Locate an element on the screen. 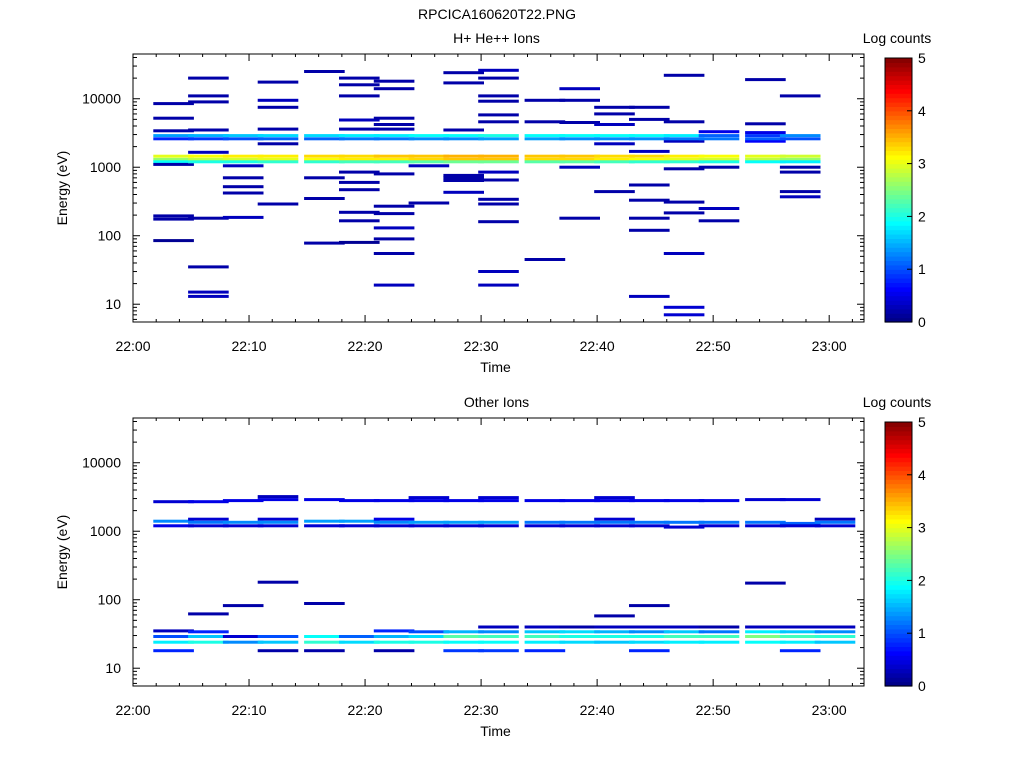  y-tick-label: 10000 is located at coordinates (101, 99).